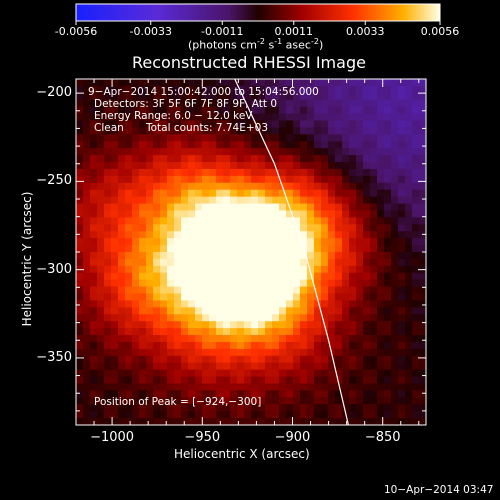 The height and width of the screenshot is (500, 500). What do you see at coordinates (54, 269) in the screenshot?
I see `y-tick-label: −300` at bounding box center [54, 269].